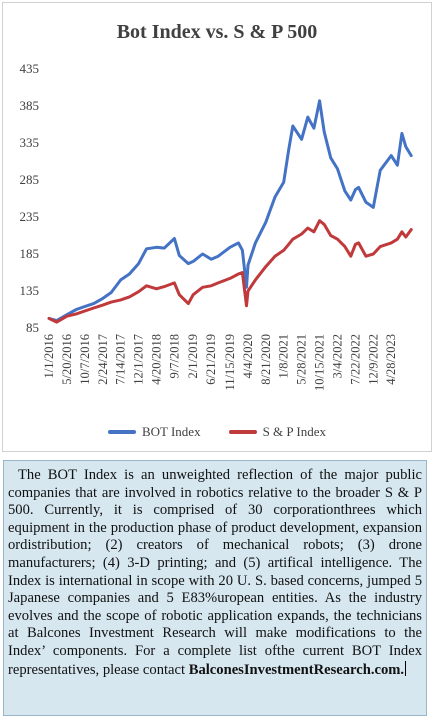 Image resolution: width=442 pixels, height=727 pixels. What do you see at coordinates (30, 142) in the screenshot?
I see `y-tick-label: 335` at bounding box center [30, 142].